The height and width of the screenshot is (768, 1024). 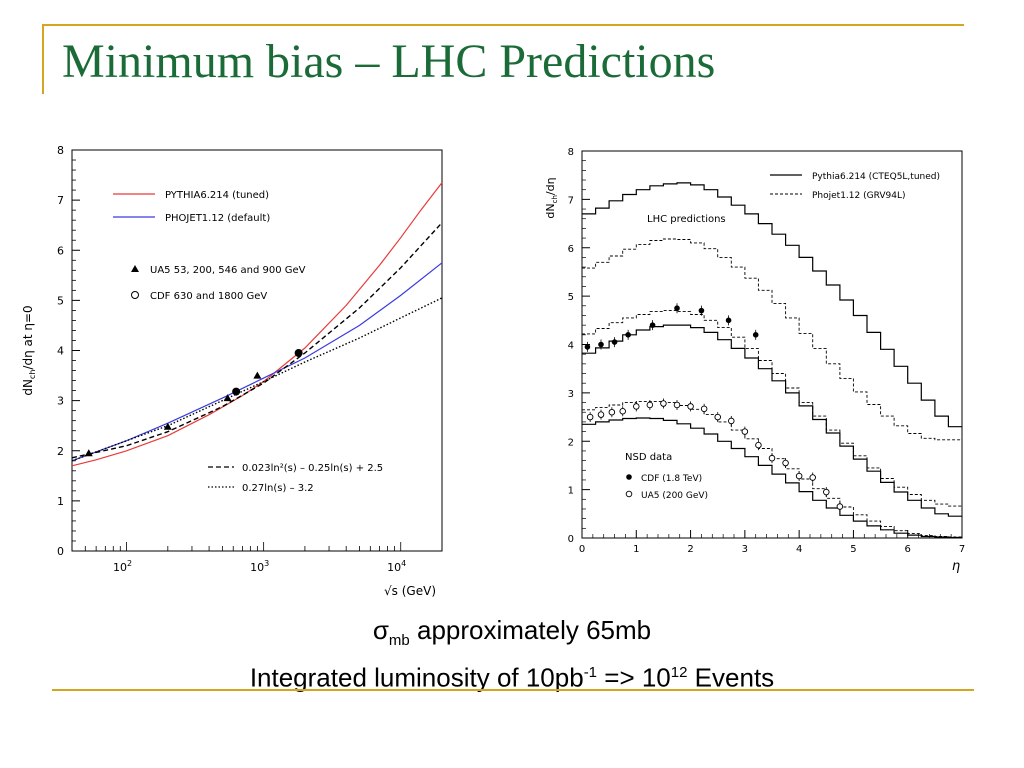 I want to click on title-left-rule, so click(x=43, y=59).